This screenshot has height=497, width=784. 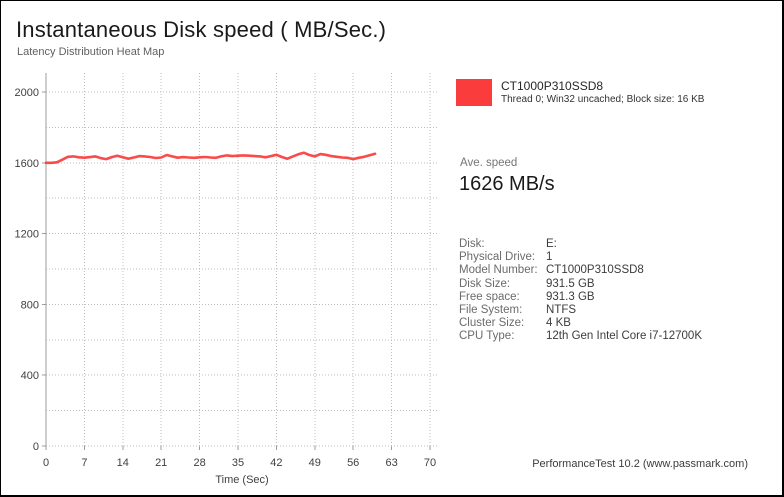 I want to click on svg-text: 1200, so click(x=27, y=235).